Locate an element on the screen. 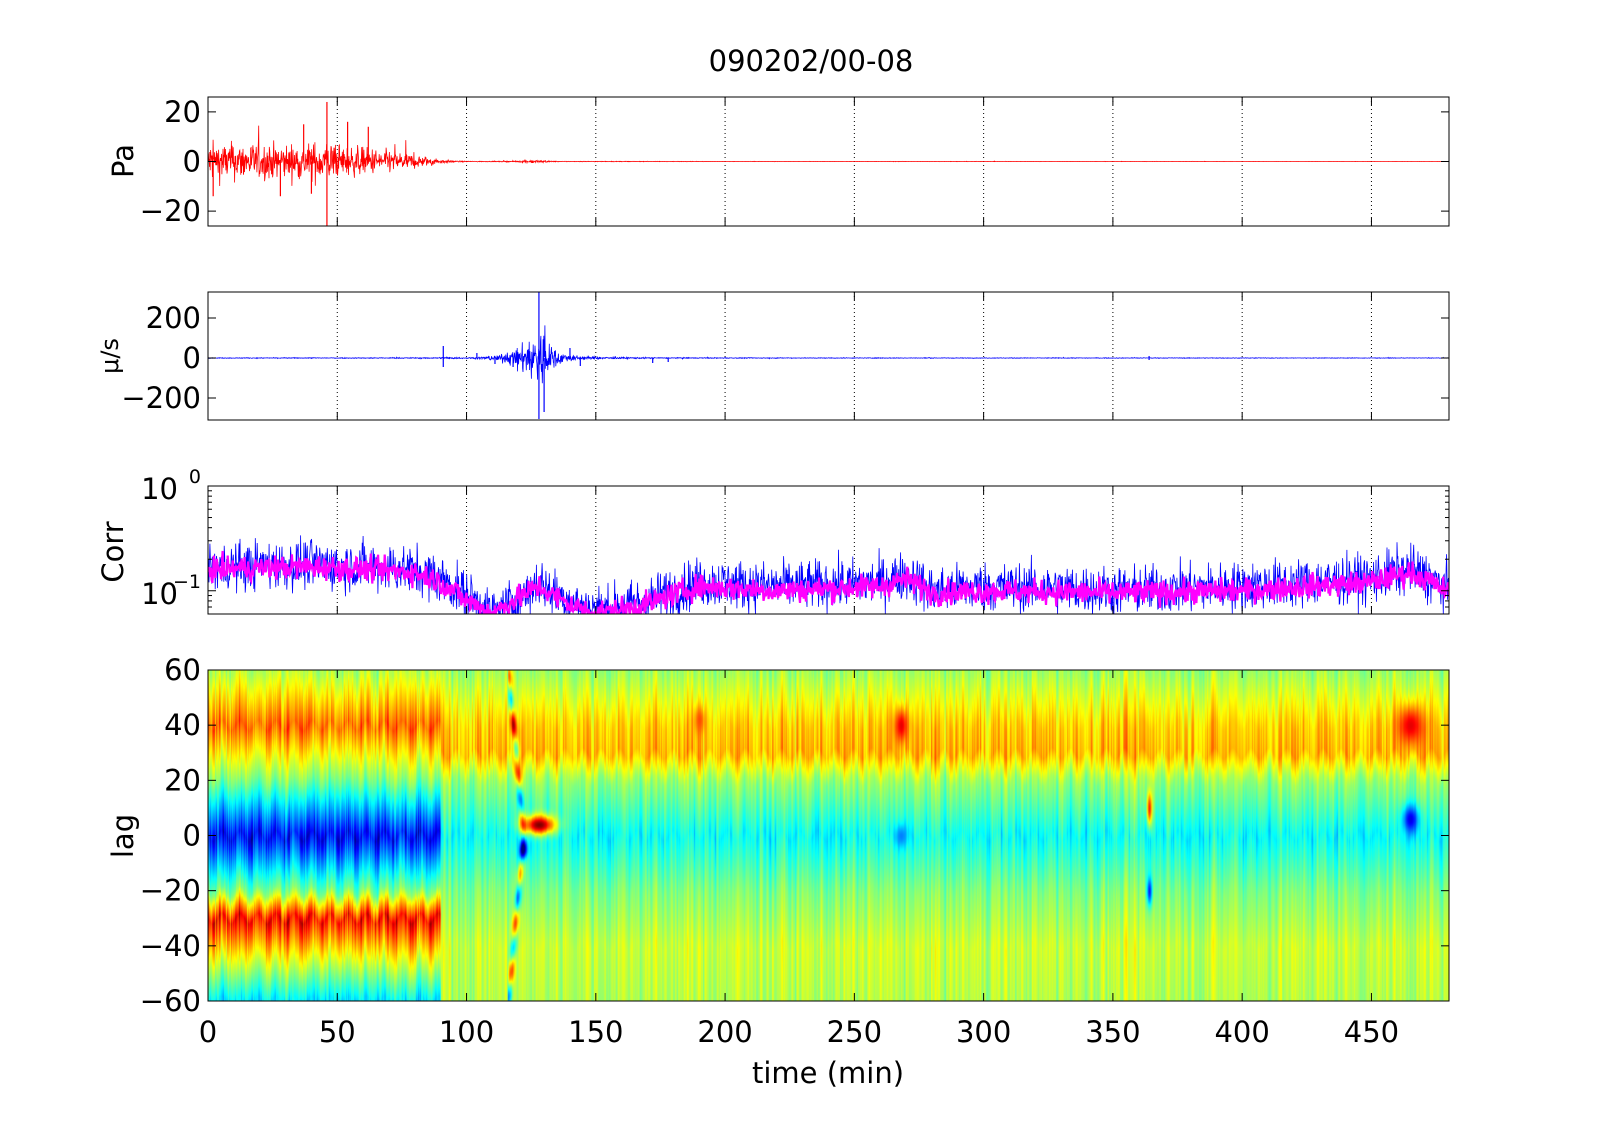 This screenshot has width=1597, height=1124. panel-pressure: 20 0 −20 Pa is located at coordinates (778, 161).